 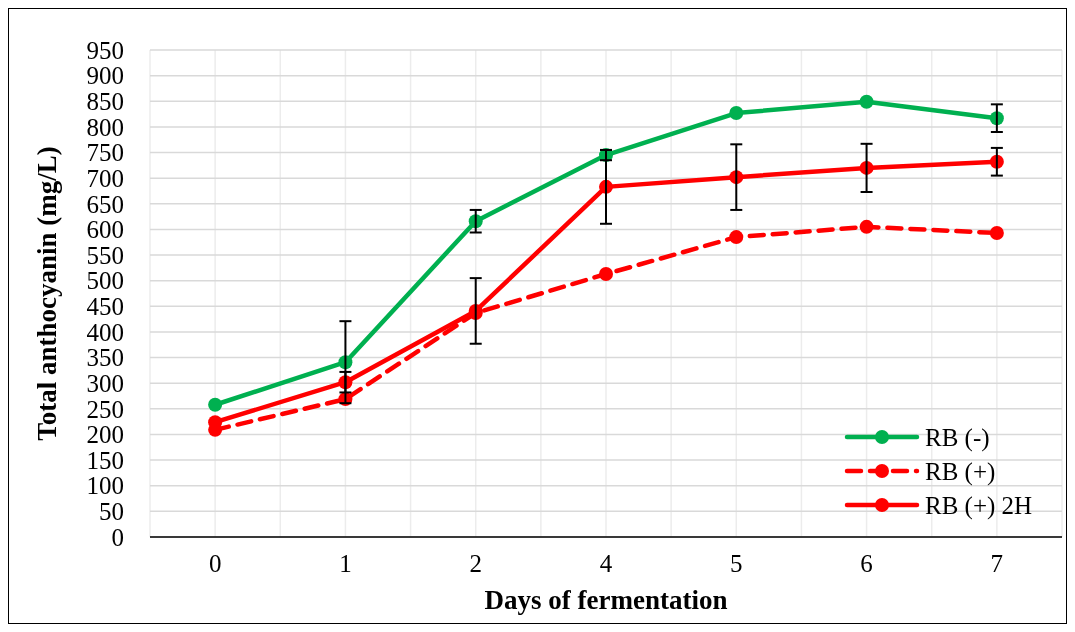 What do you see at coordinates (105, 281) in the screenshot?
I see `y-tick-label: 500` at bounding box center [105, 281].